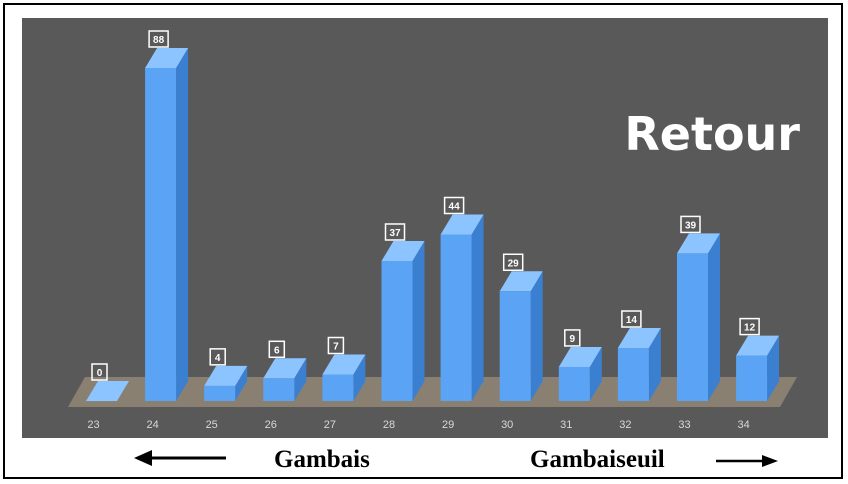  Describe the element at coordinates (389, 425) in the screenshot. I see `x-tick-label: 28` at that location.